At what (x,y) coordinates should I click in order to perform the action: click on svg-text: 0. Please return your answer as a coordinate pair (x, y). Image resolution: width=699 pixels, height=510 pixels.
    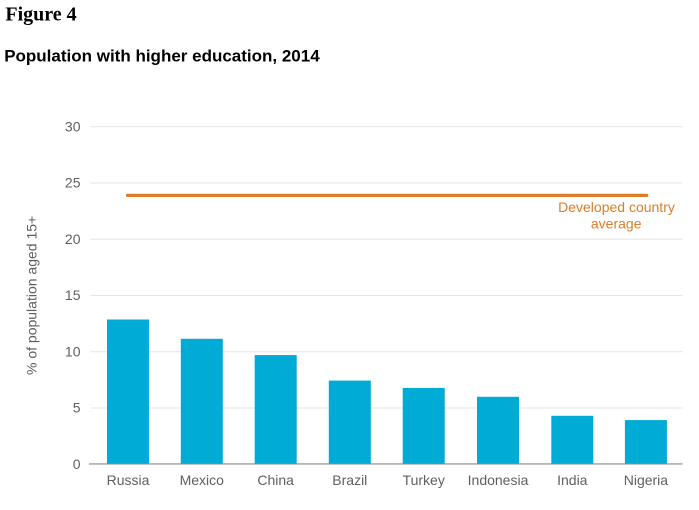
    Looking at the image, I should click on (77, 464).